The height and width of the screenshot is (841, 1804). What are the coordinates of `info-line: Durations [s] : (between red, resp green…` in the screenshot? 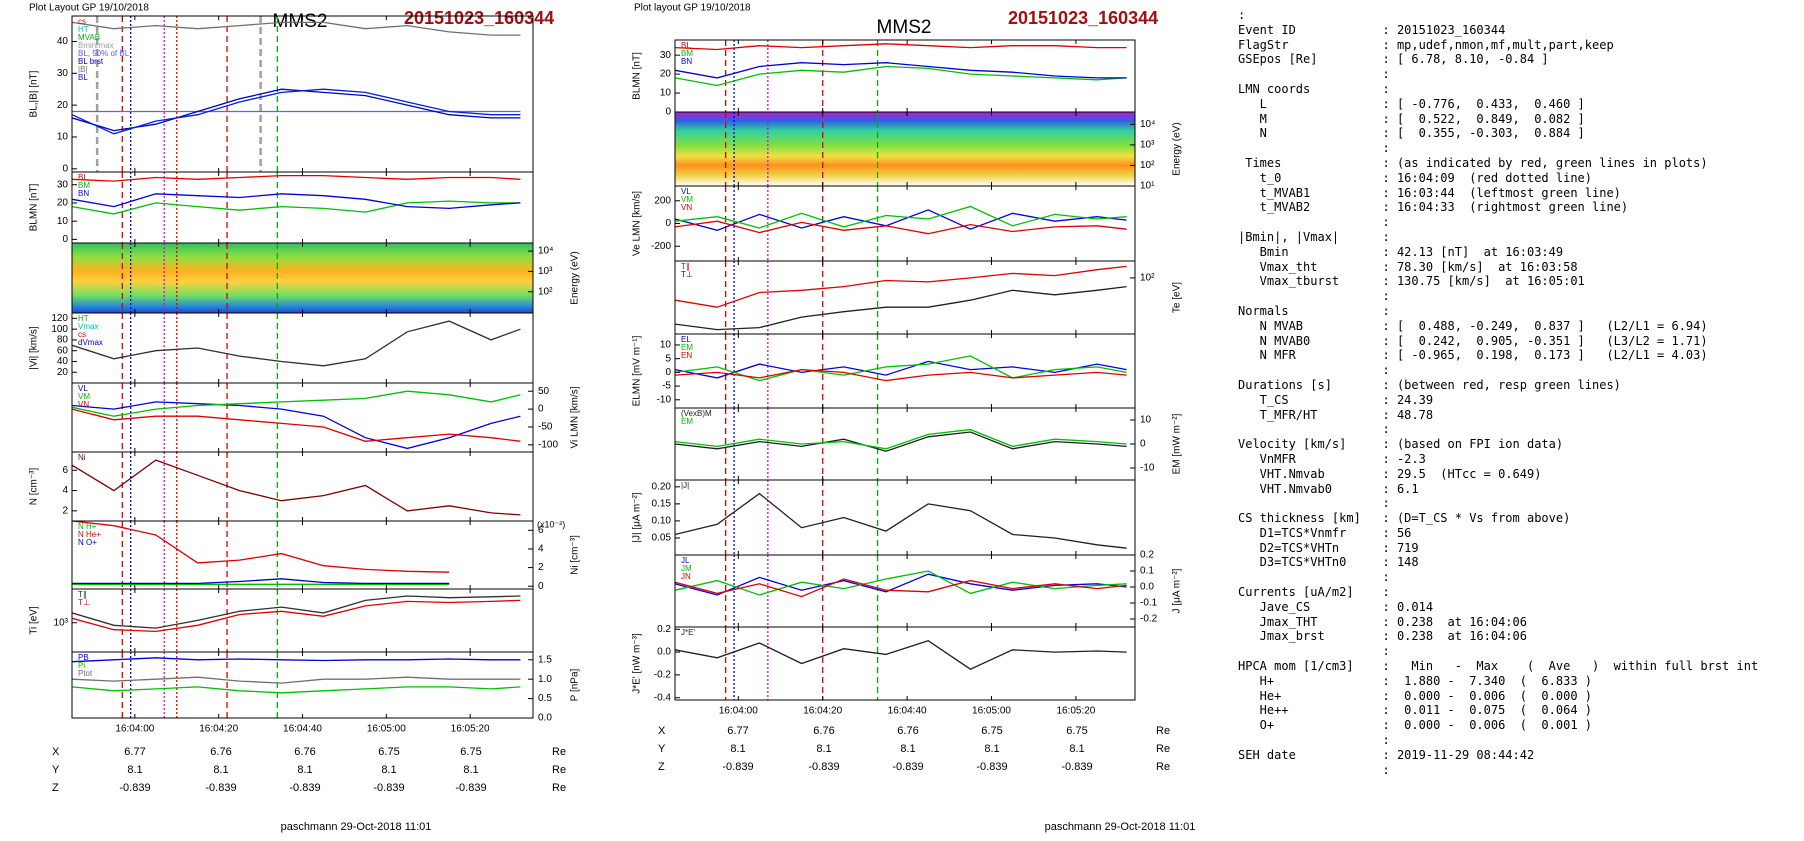 It's located at (1429, 384).